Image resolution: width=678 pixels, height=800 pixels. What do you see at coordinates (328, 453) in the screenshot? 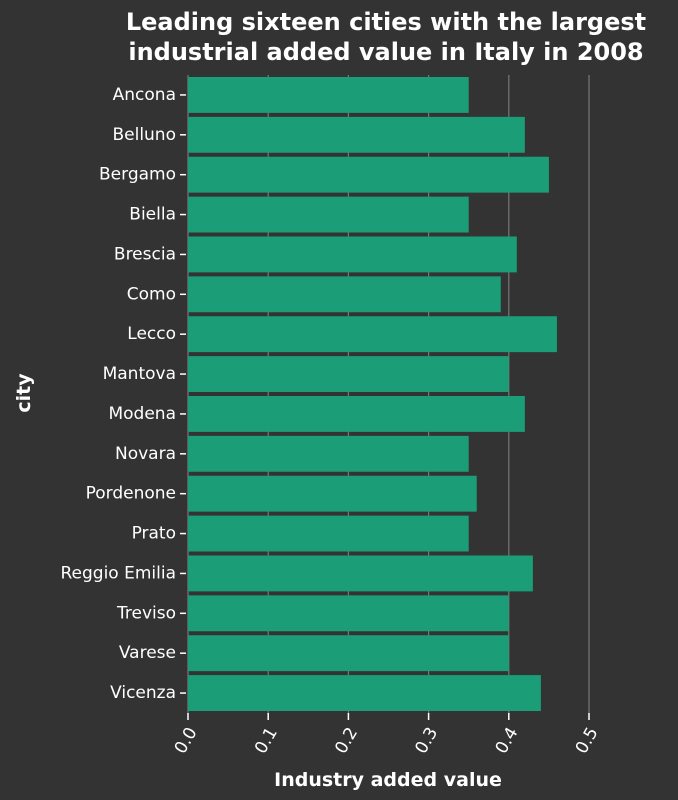
I see `bar-novara` at bounding box center [328, 453].